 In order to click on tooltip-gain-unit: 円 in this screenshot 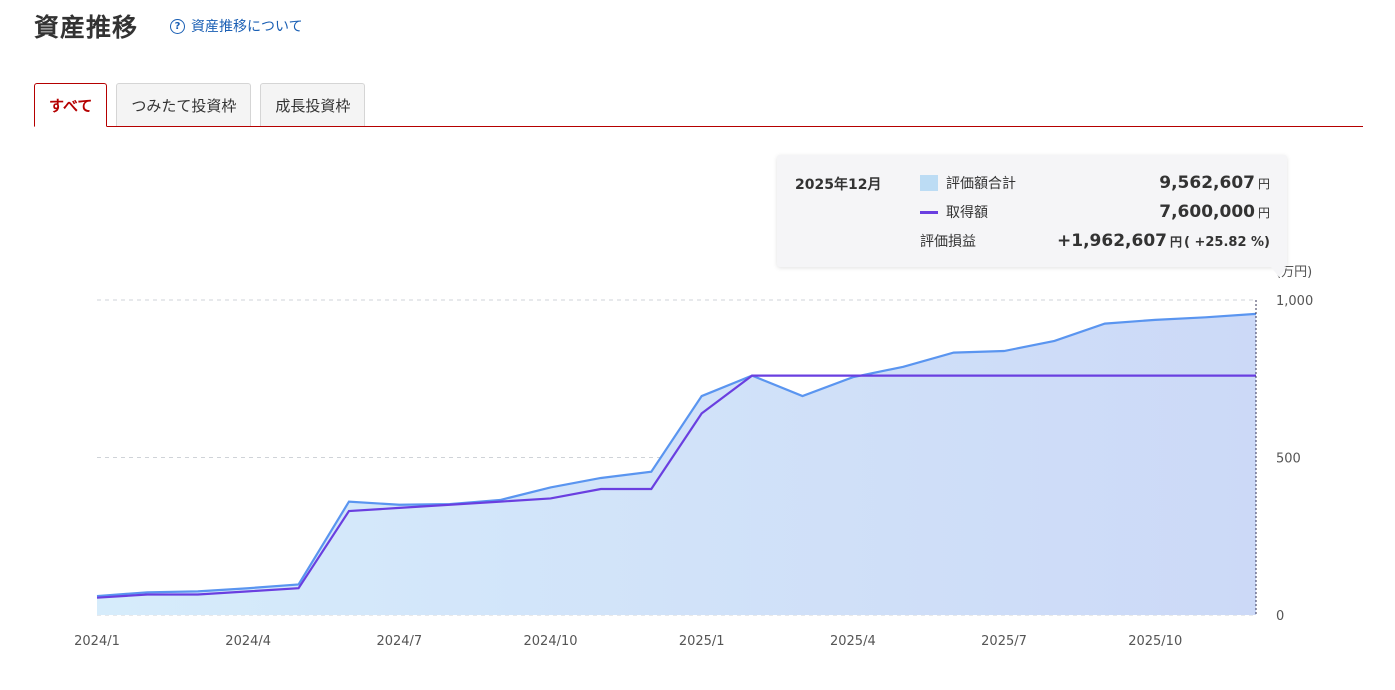, I will do `click(1176, 242)`.